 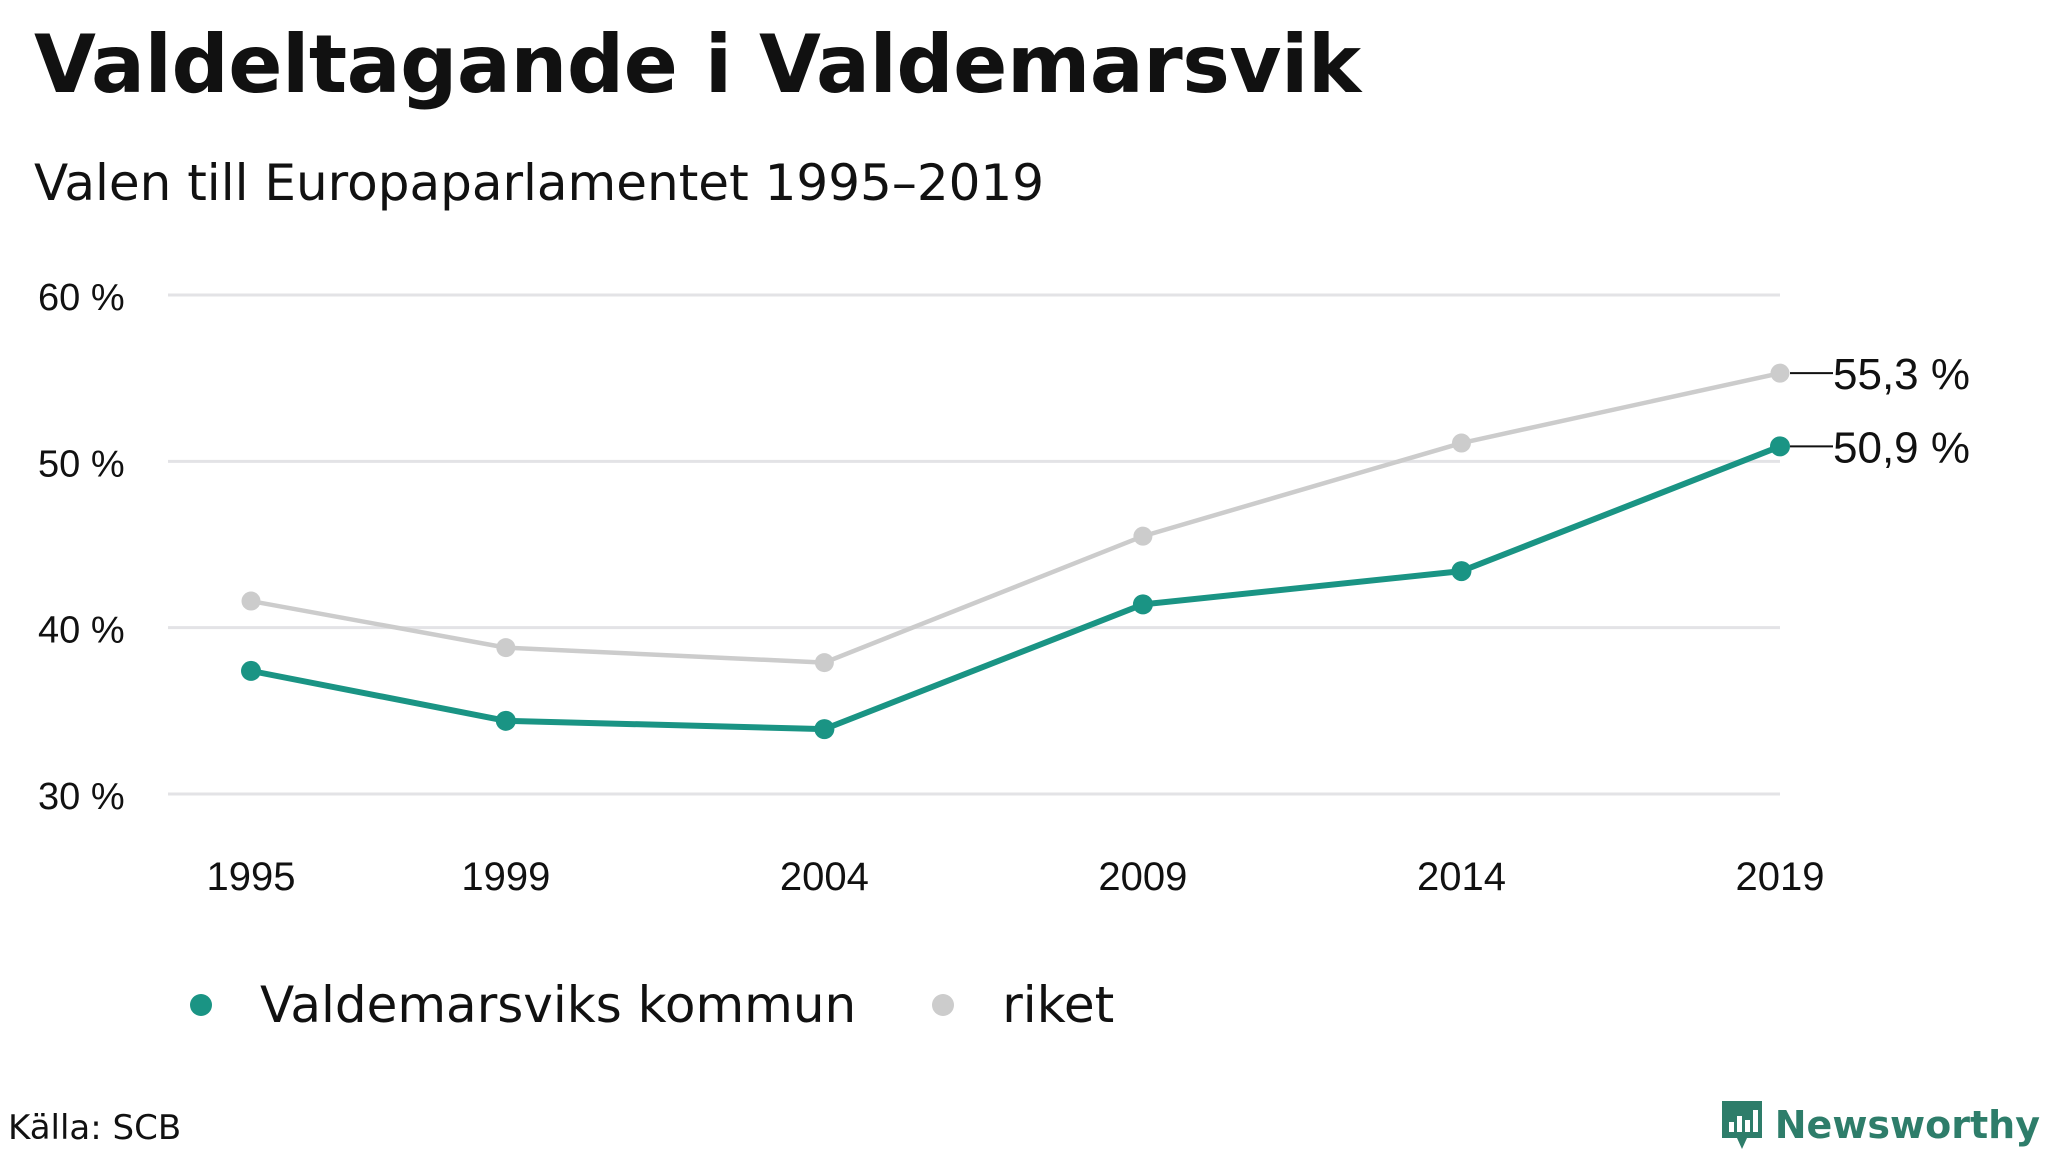 I want to click on y-tick-label: 60 %, so click(x=81, y=298).